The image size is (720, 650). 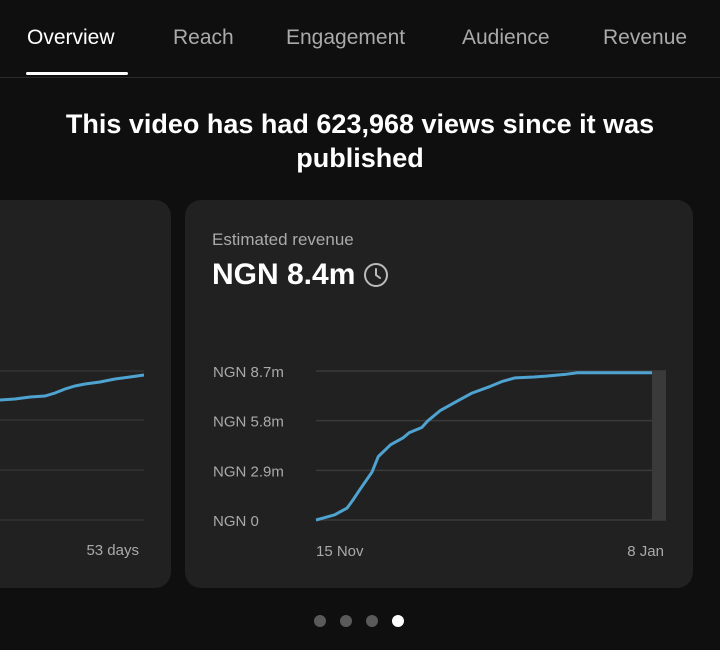 I want to click on previous-card: 53 days, so click(x=85, y=394).